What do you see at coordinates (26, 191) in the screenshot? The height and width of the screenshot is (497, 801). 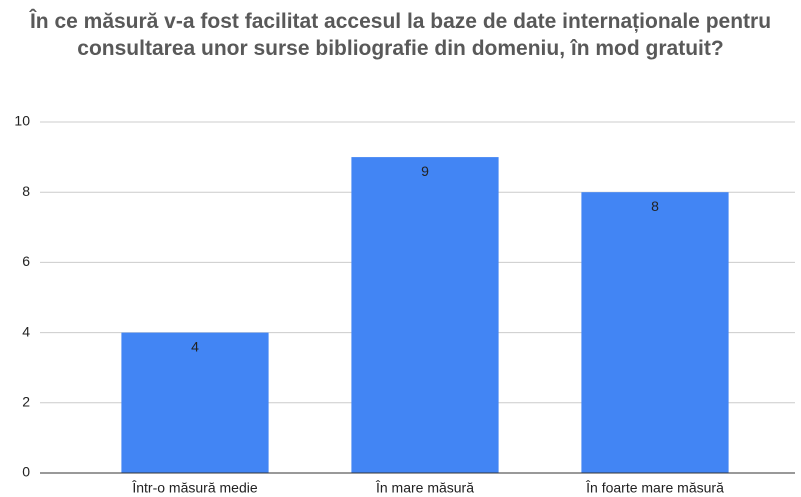 I see `y-tick-label: 8` at bounding box center [26, 191].